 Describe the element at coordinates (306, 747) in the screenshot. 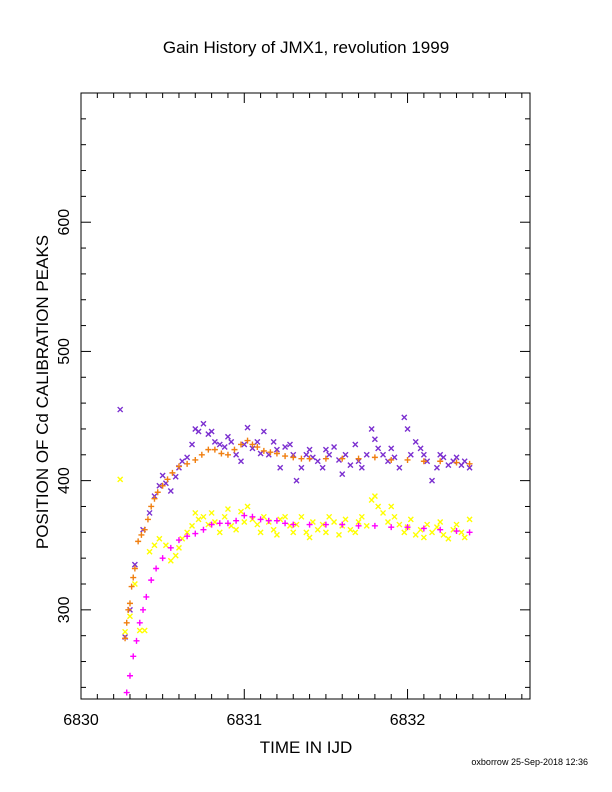

I see `x-axis-title: TIME IN IJD` at that location.